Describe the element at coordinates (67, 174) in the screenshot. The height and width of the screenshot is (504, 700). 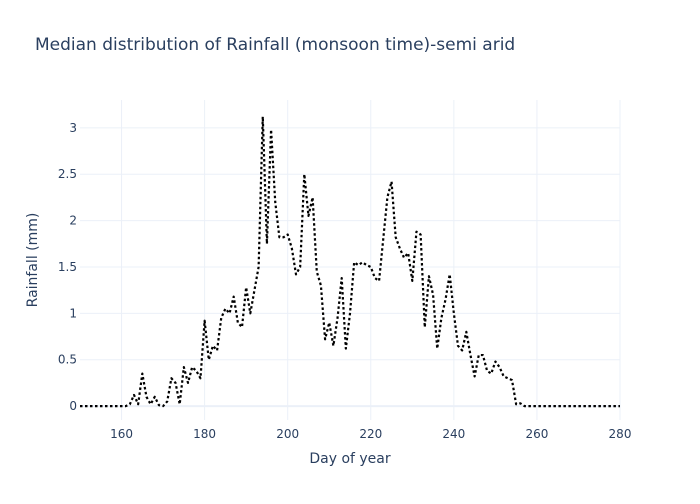
I see `y-tick-label: 2.5` at that location.